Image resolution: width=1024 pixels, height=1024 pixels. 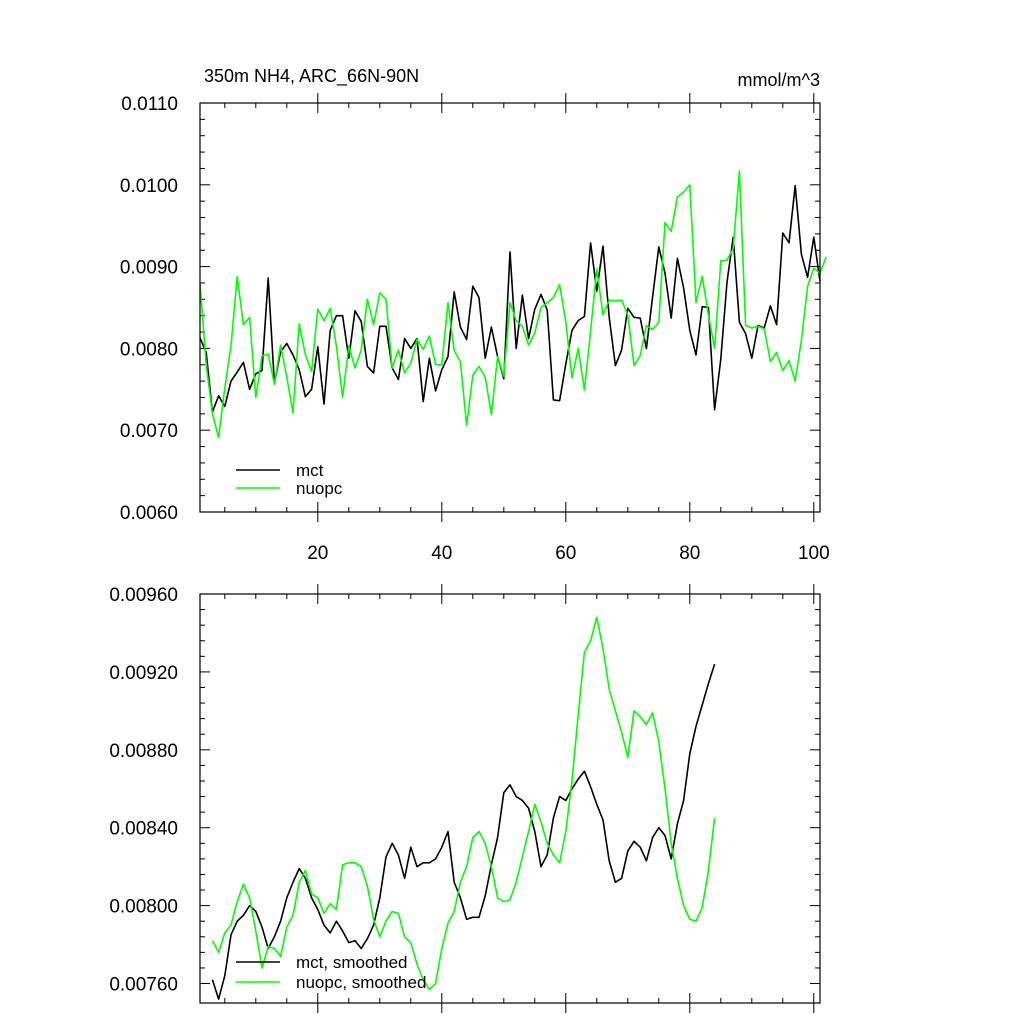 What do you see at coordinates (149, 349) in the screenshot?
I see `y-tick-label: 0.0080` at bounding box center [149, 349].